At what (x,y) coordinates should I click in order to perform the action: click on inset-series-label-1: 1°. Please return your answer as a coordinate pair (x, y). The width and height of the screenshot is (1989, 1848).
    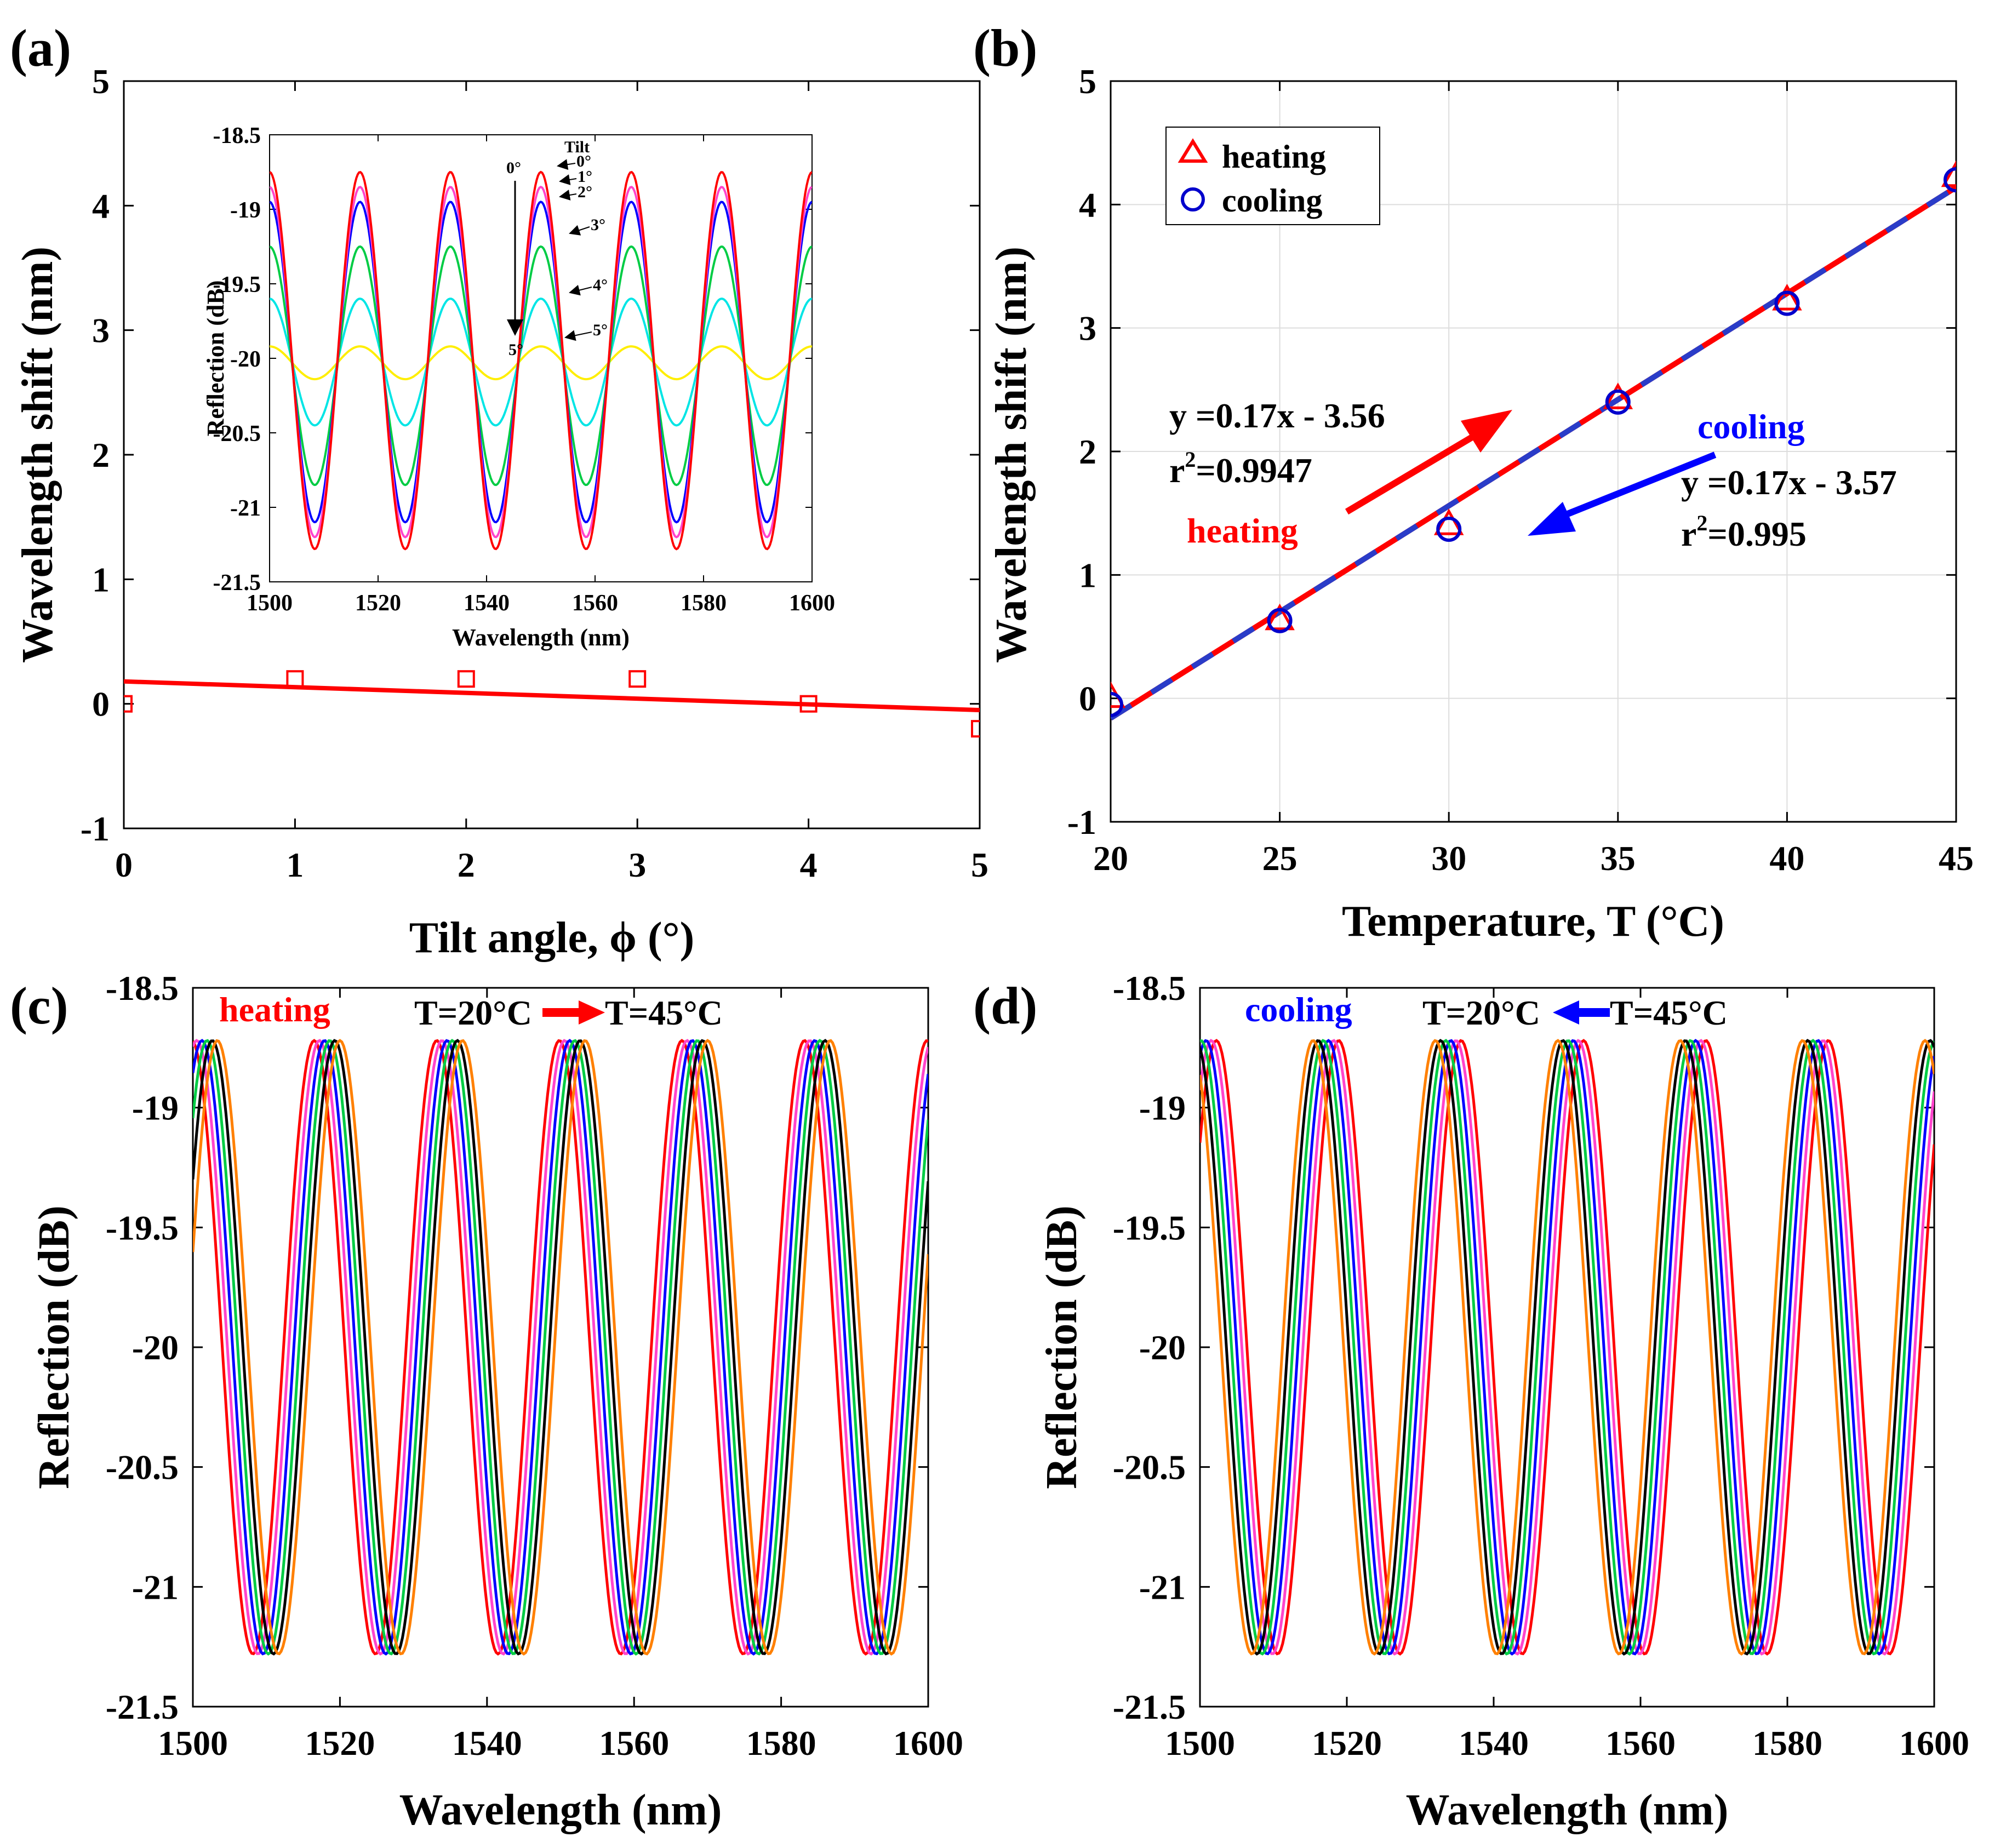
    Looking at the image, I should click on (585, 177).